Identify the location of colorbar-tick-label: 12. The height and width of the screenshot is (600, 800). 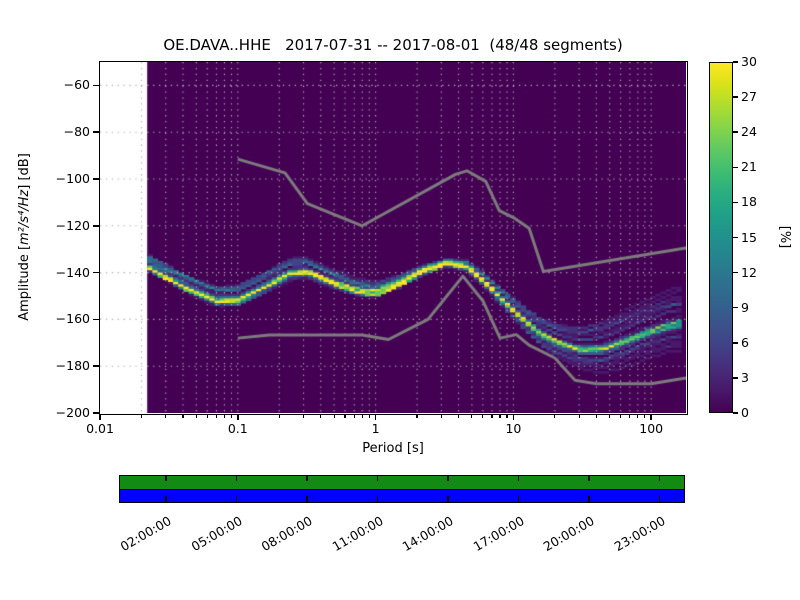
(749, 272).